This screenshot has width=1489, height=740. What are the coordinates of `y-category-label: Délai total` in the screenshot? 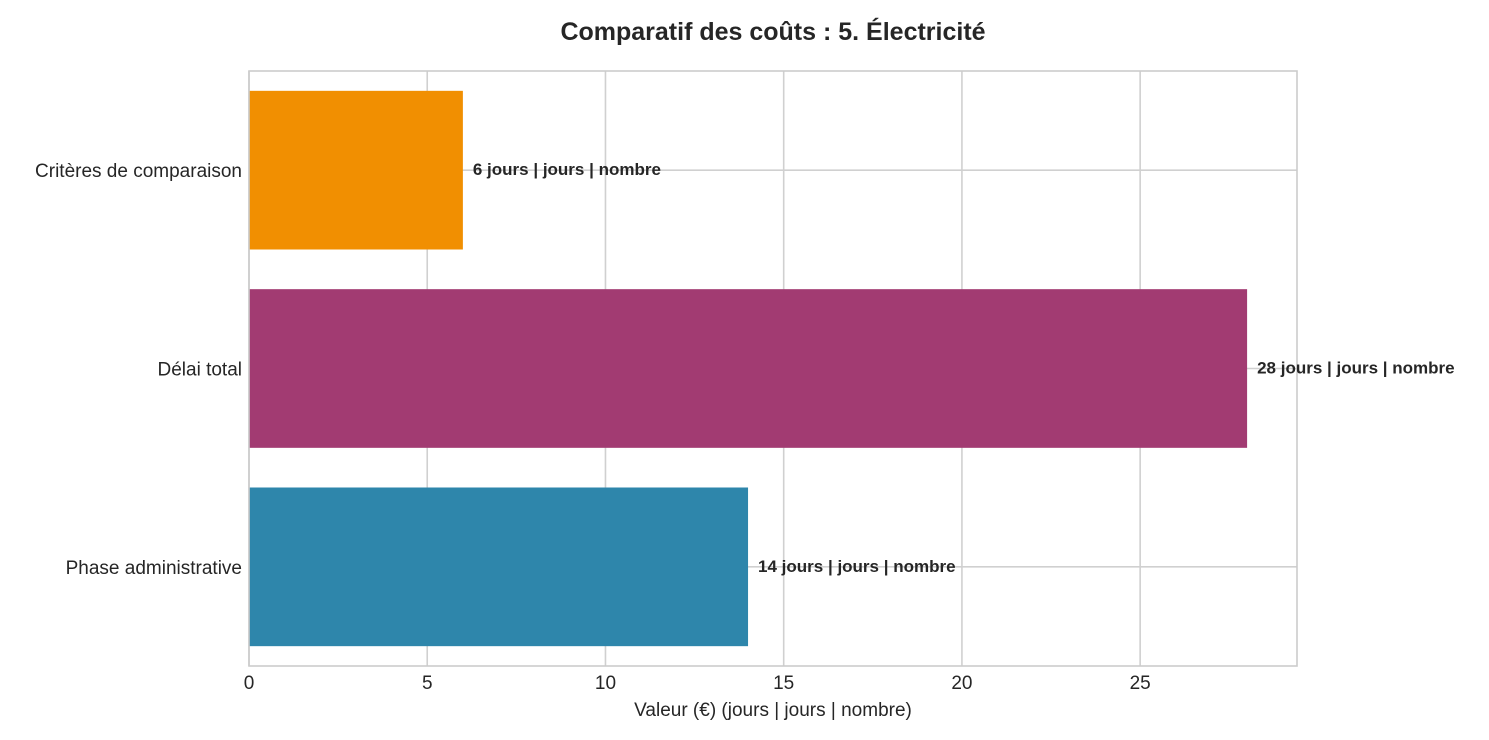 It's located at (200, 370).